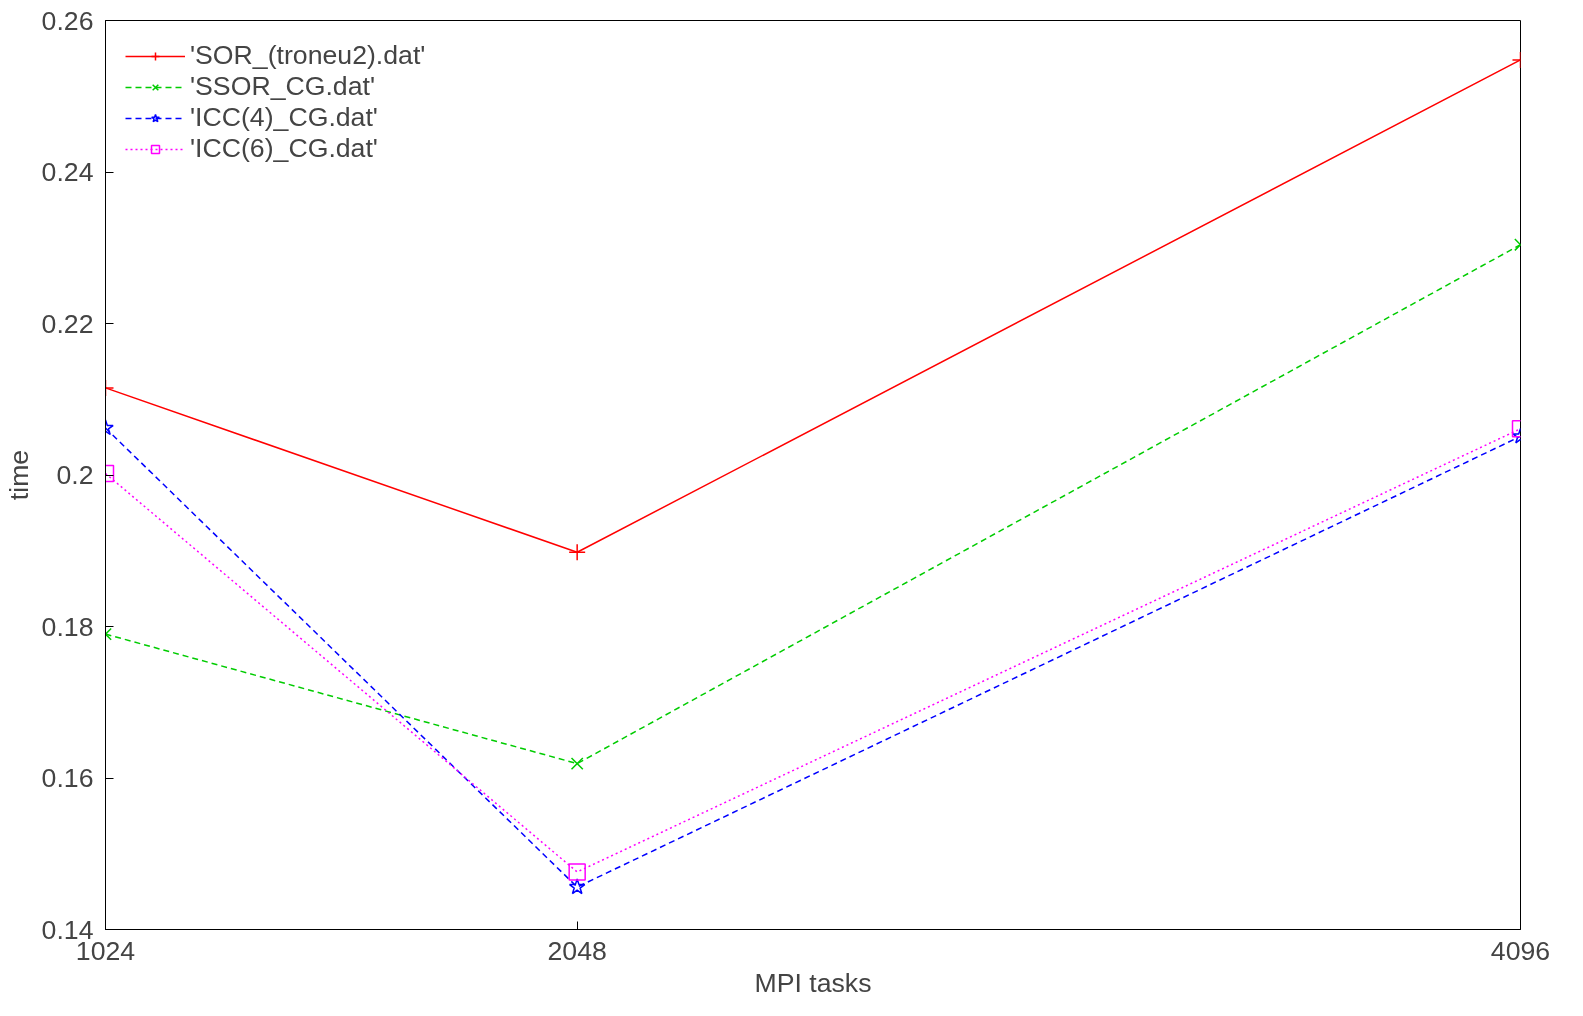 The height and width of the screenshot is (1016, 1583). Describe the element at coordinates (282, 86) in the screenshot. I see `legend-label: 'SSOR_CG.dat'` at that location.